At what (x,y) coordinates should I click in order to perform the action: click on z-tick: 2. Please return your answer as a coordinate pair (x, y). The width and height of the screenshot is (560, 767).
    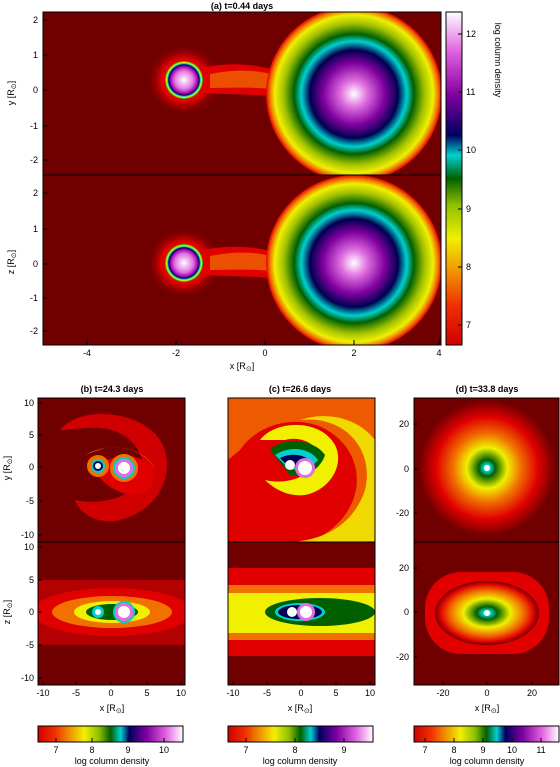
    Looking at the image, I should click on (35, 193).